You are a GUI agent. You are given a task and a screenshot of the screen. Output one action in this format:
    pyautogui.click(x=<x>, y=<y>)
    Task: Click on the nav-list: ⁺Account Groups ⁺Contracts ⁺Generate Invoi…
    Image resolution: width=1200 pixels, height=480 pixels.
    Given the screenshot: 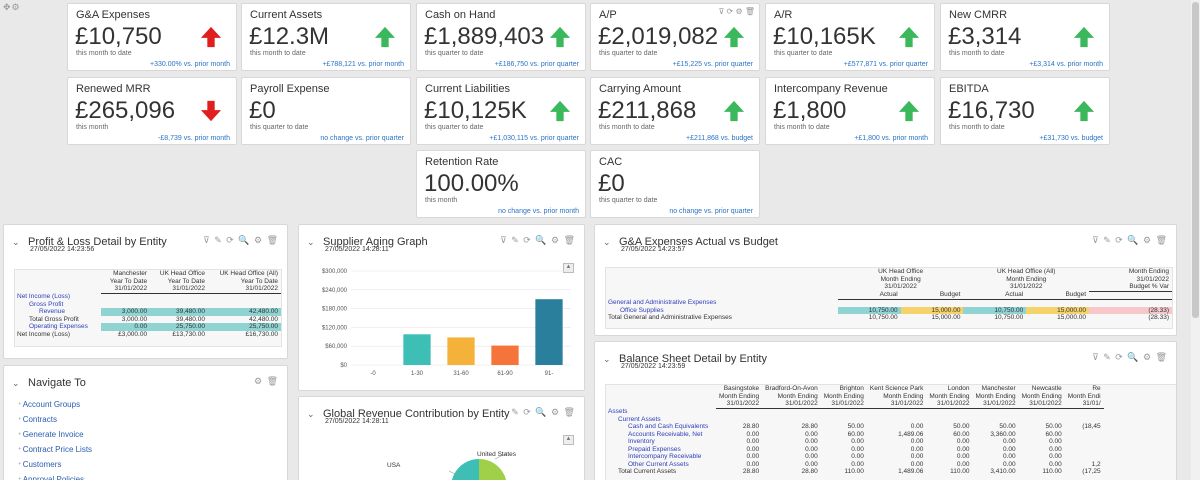 What is the action you would take?
    pyautogui.click(x=55, y=440)
    